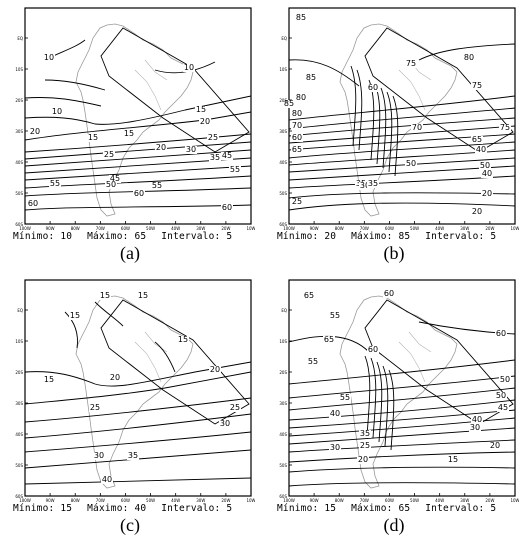  I want to click on lat-tick-label: 30S, so click(283, 131).